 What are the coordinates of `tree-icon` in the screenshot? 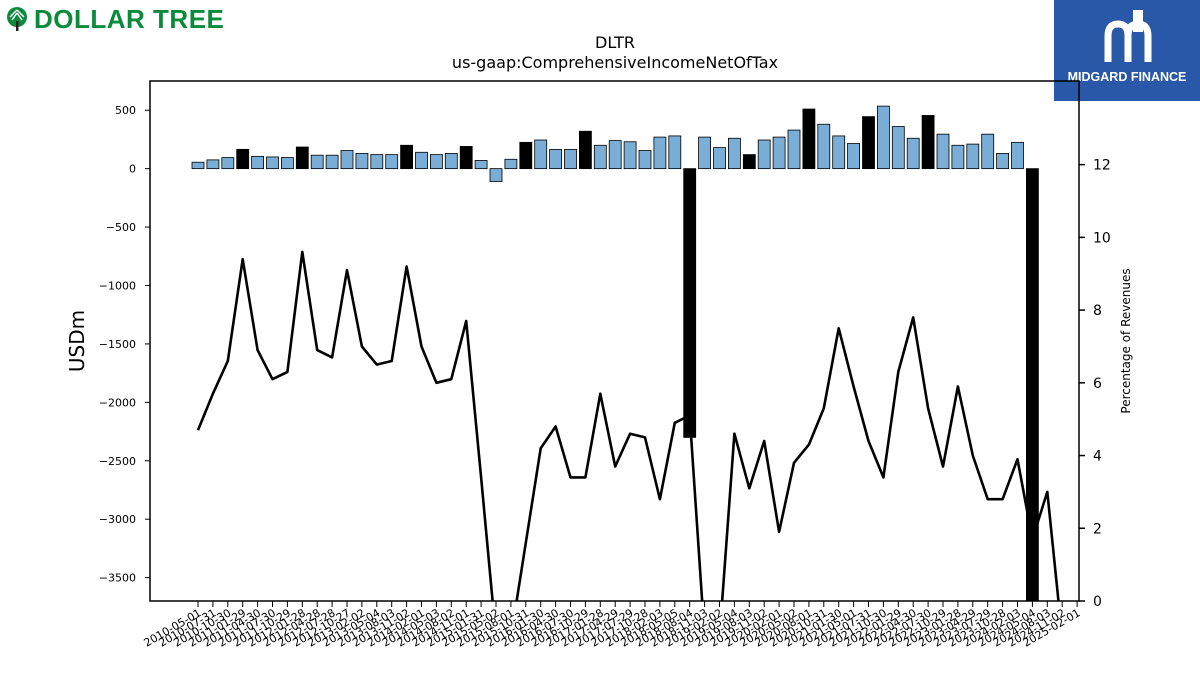 It's located at (17, 19).